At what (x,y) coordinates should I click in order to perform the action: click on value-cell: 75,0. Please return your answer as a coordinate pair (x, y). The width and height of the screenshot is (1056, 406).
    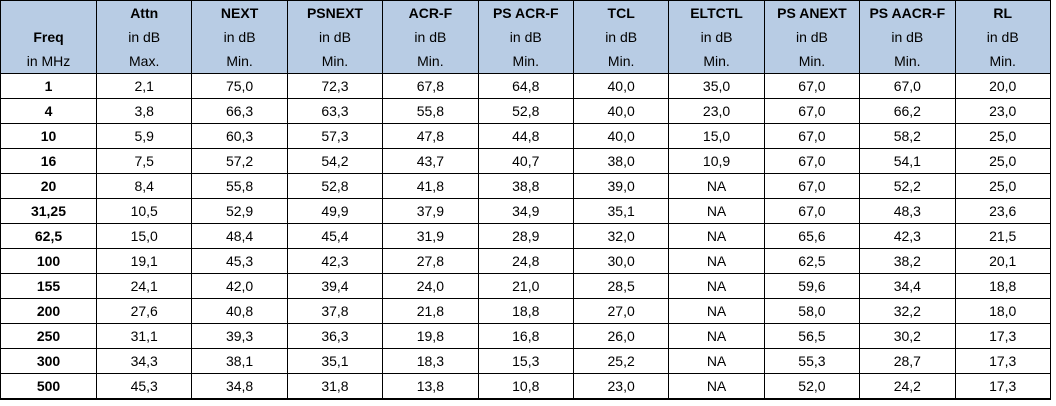
    Looking at the image, I should click on (239, 86).